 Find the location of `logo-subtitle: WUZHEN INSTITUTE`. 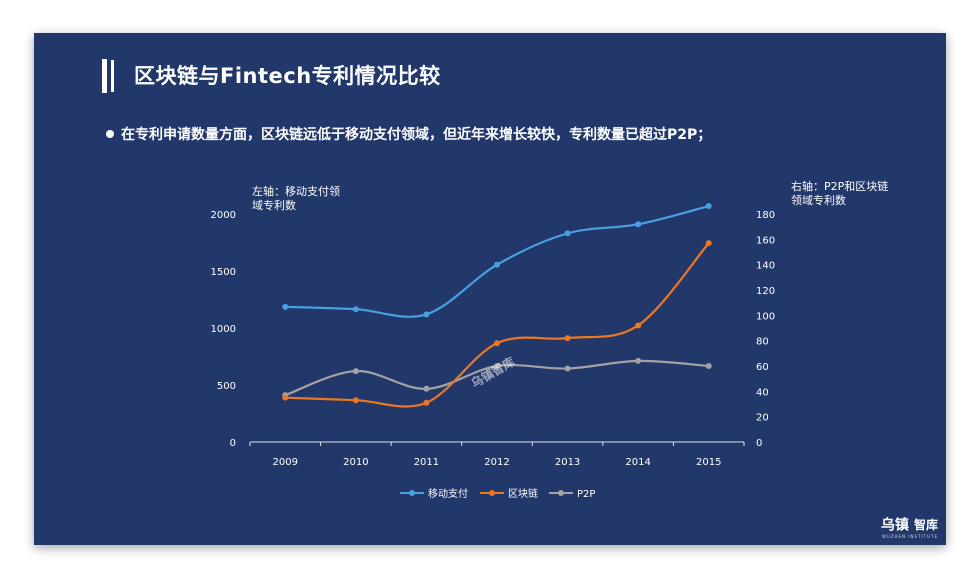

logo-subtitle: WUZHEN INSTITUTE is located at coordinates (909, 536).